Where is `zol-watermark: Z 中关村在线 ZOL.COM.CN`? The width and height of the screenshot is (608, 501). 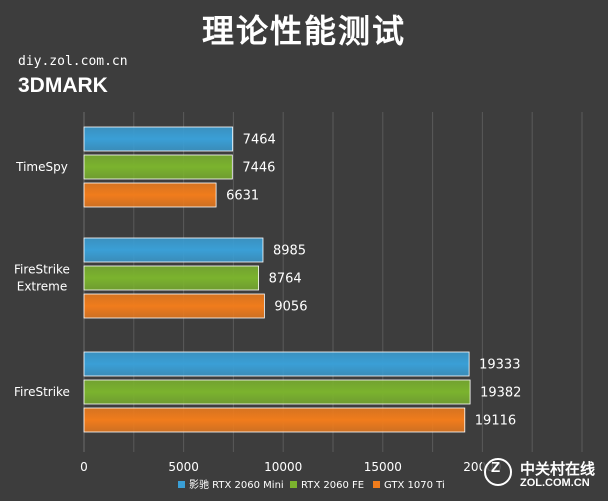 zol-watermark: Z 中关村在线 ZOL.COM.CN is located at coordinates (543, 475).